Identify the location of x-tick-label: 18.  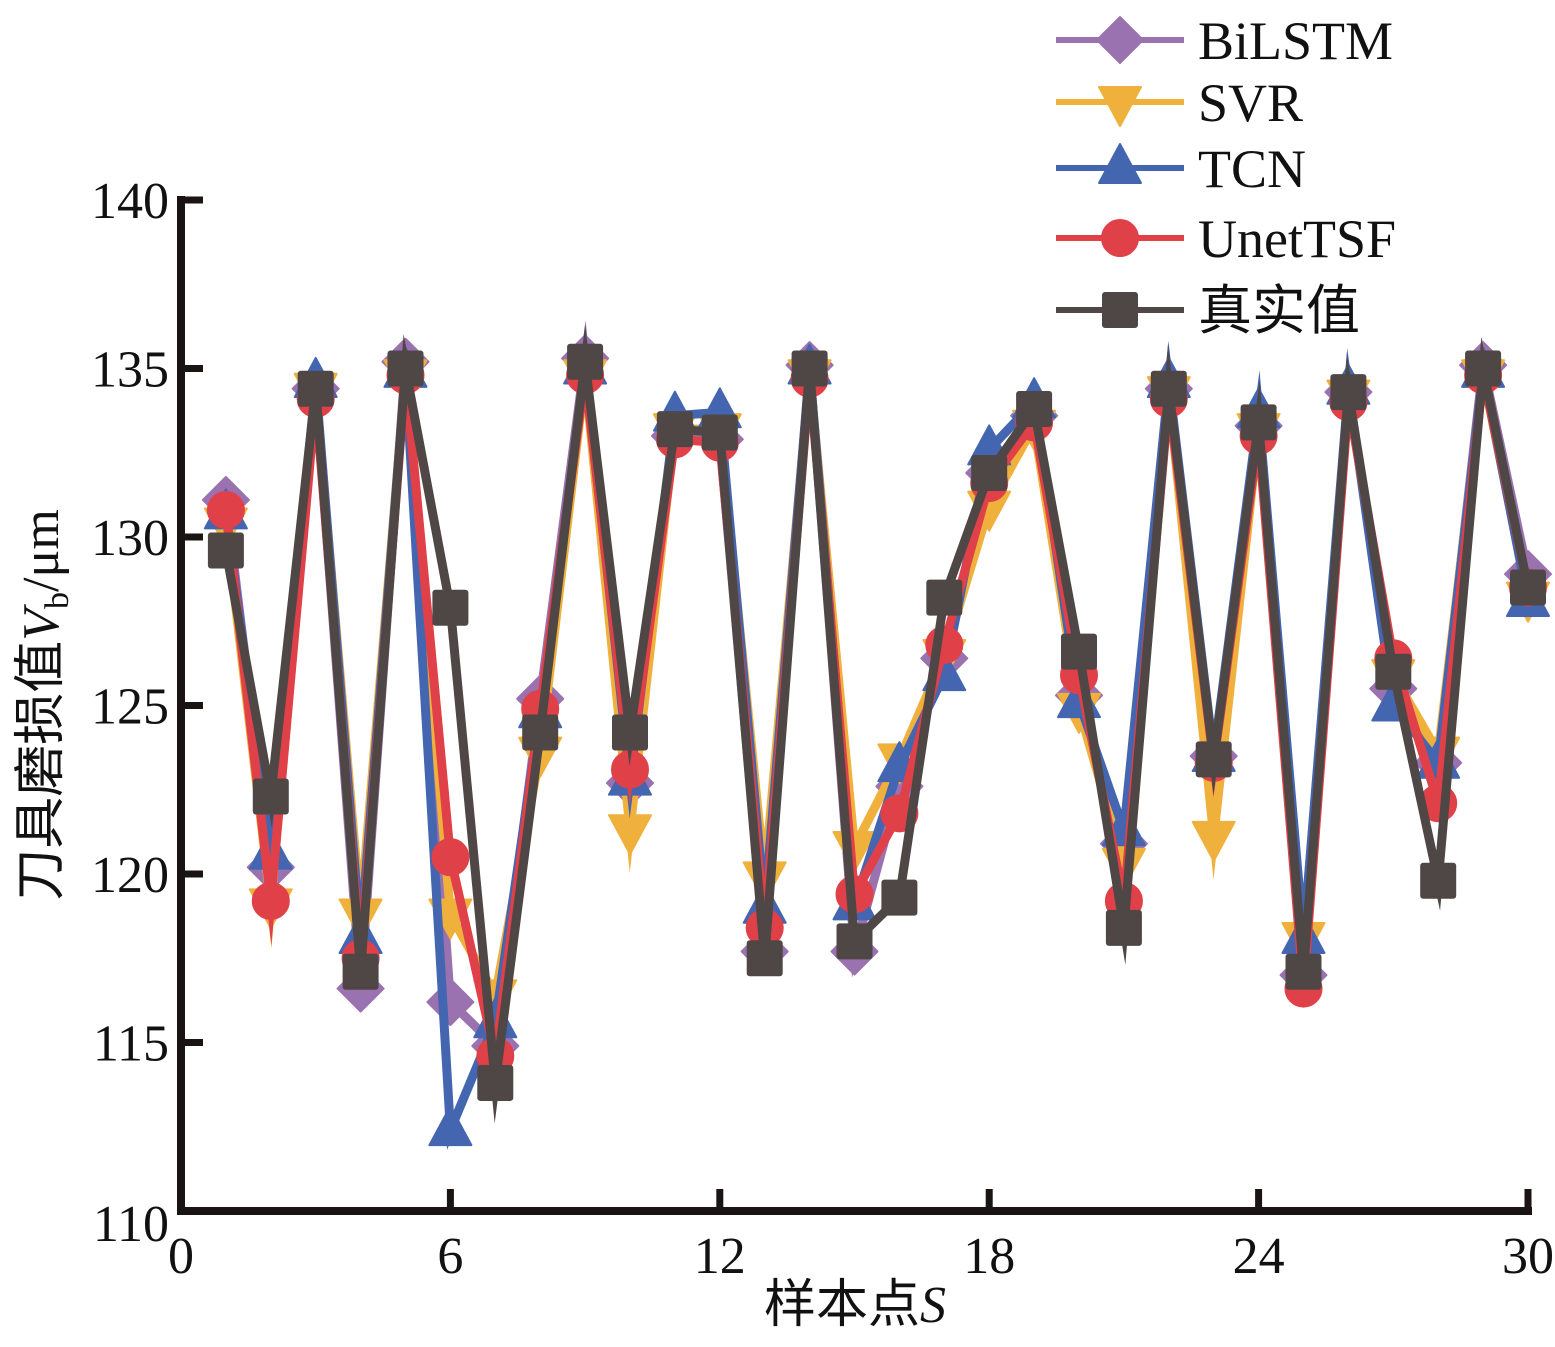
(989, 1256).